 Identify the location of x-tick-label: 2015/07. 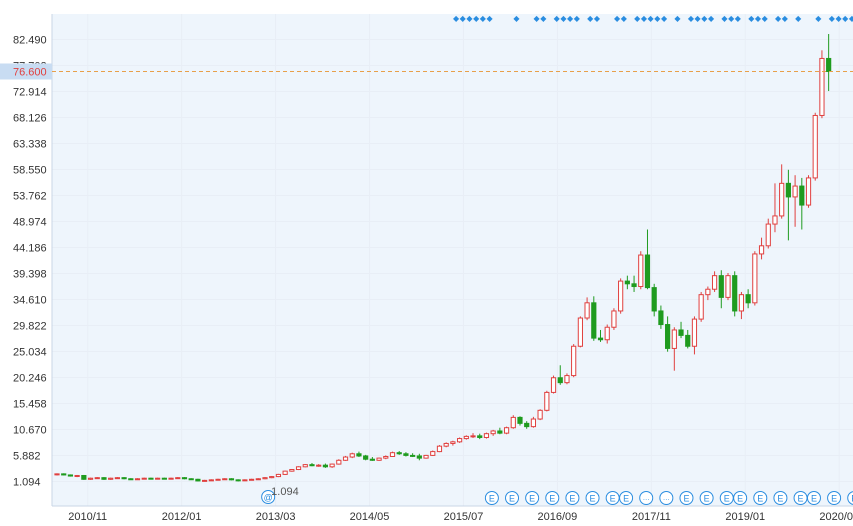
(464, 517).